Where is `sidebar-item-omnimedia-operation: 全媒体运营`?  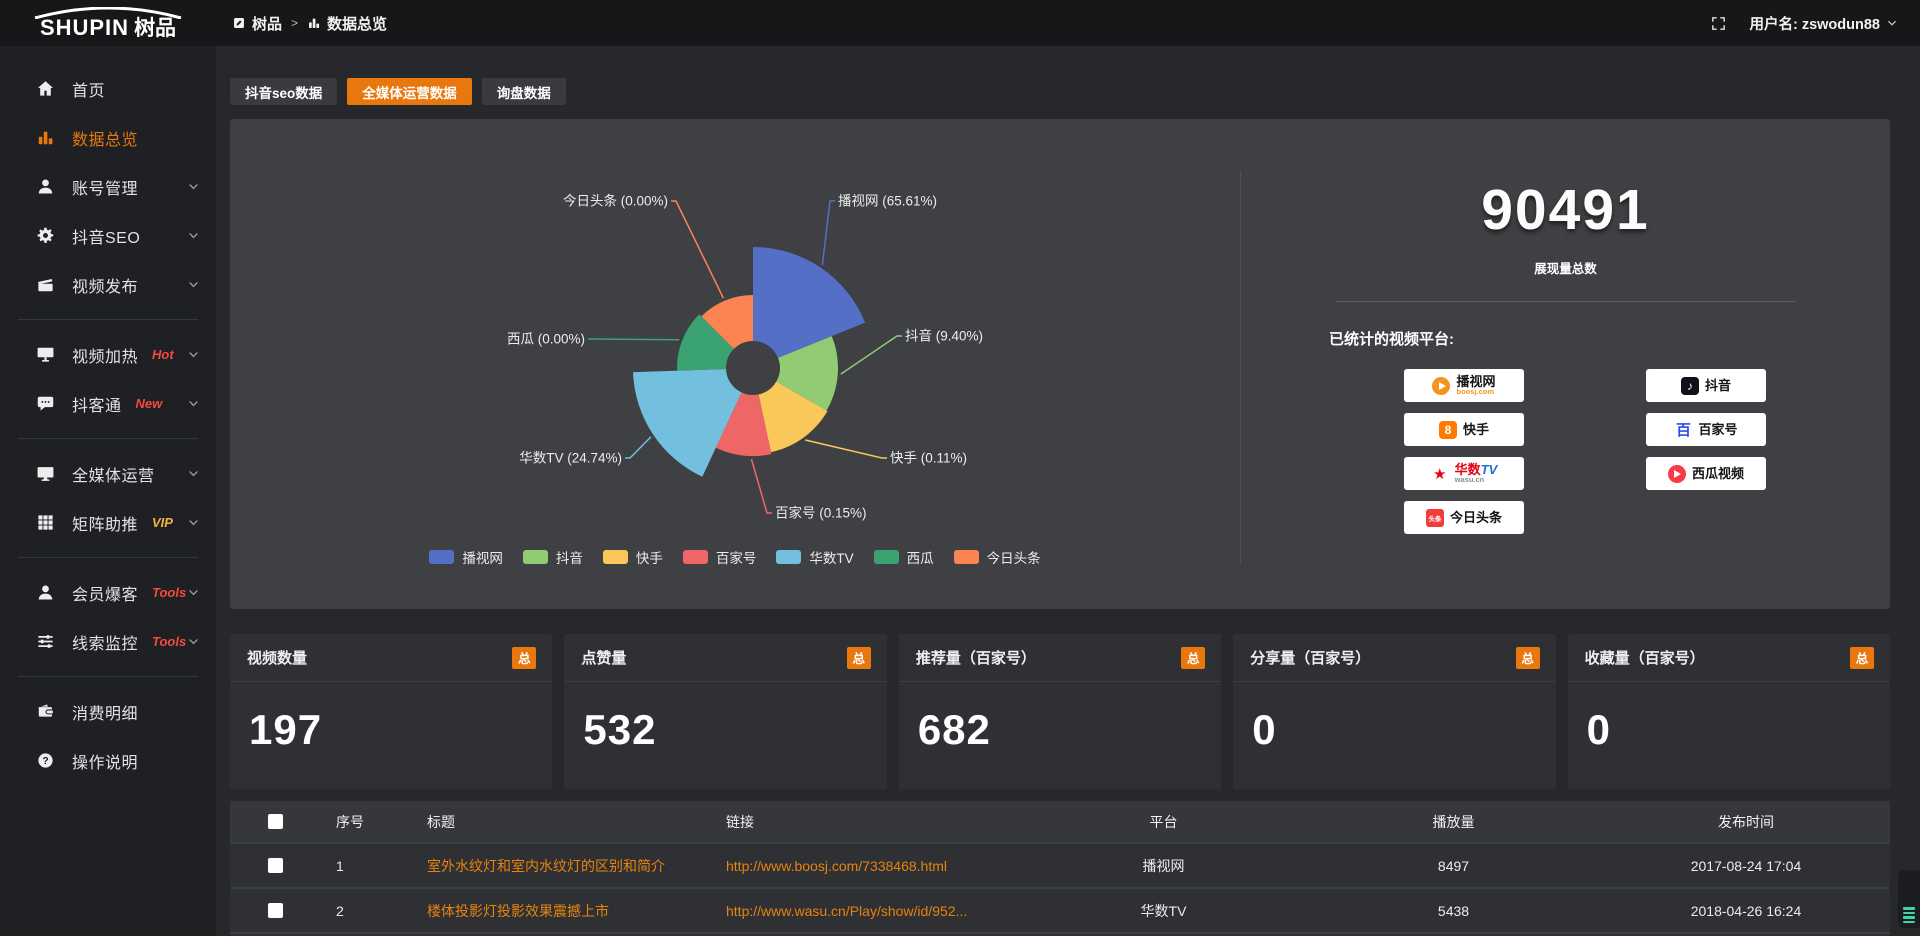 sidebar-item-omnimedia-operation: 全媒体运营 is located at coordinates (108, 473).